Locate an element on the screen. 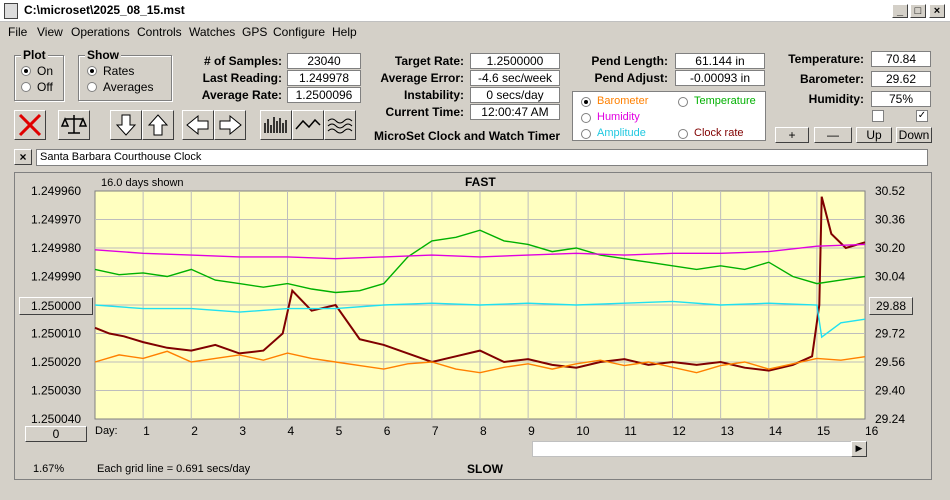  pend-adjust-label: Pend Adjust: is located at coordinates (631, 78).